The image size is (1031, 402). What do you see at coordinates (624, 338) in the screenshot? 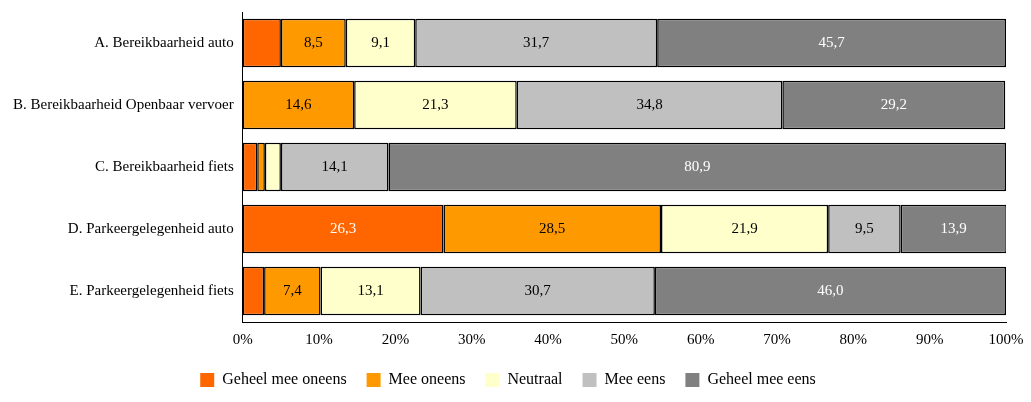
I see `x-tick-label: 50%` at bounding box center [624, 338].